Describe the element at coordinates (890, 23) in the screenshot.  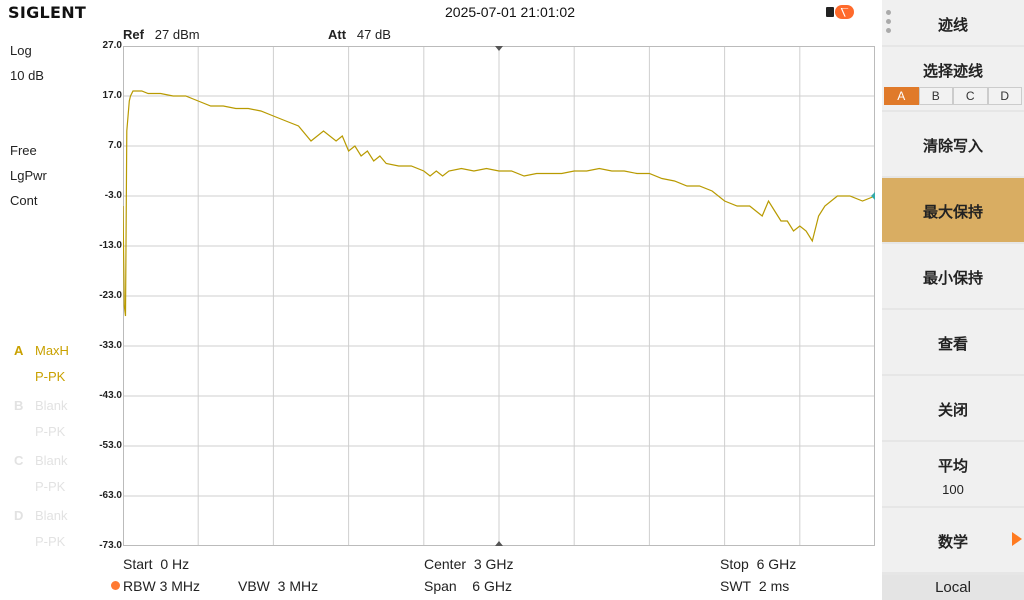
I see `drag-handle-icon` at that location.